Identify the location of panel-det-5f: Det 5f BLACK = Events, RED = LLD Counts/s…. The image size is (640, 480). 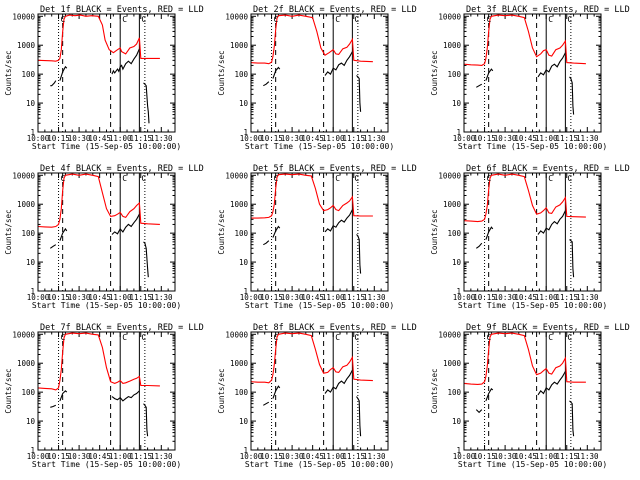
(317, 237).